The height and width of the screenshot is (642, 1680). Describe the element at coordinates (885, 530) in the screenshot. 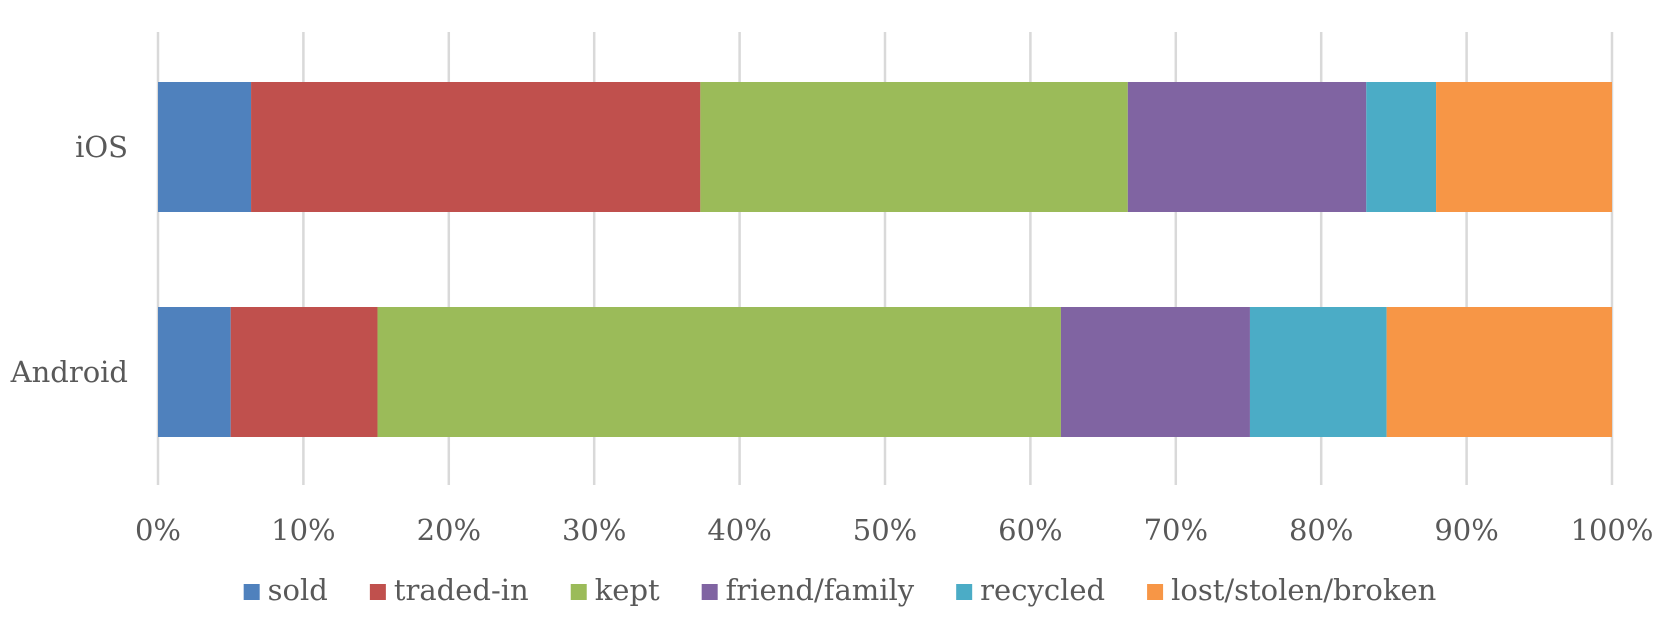

I see `x-tick-label: 50%` at that location.